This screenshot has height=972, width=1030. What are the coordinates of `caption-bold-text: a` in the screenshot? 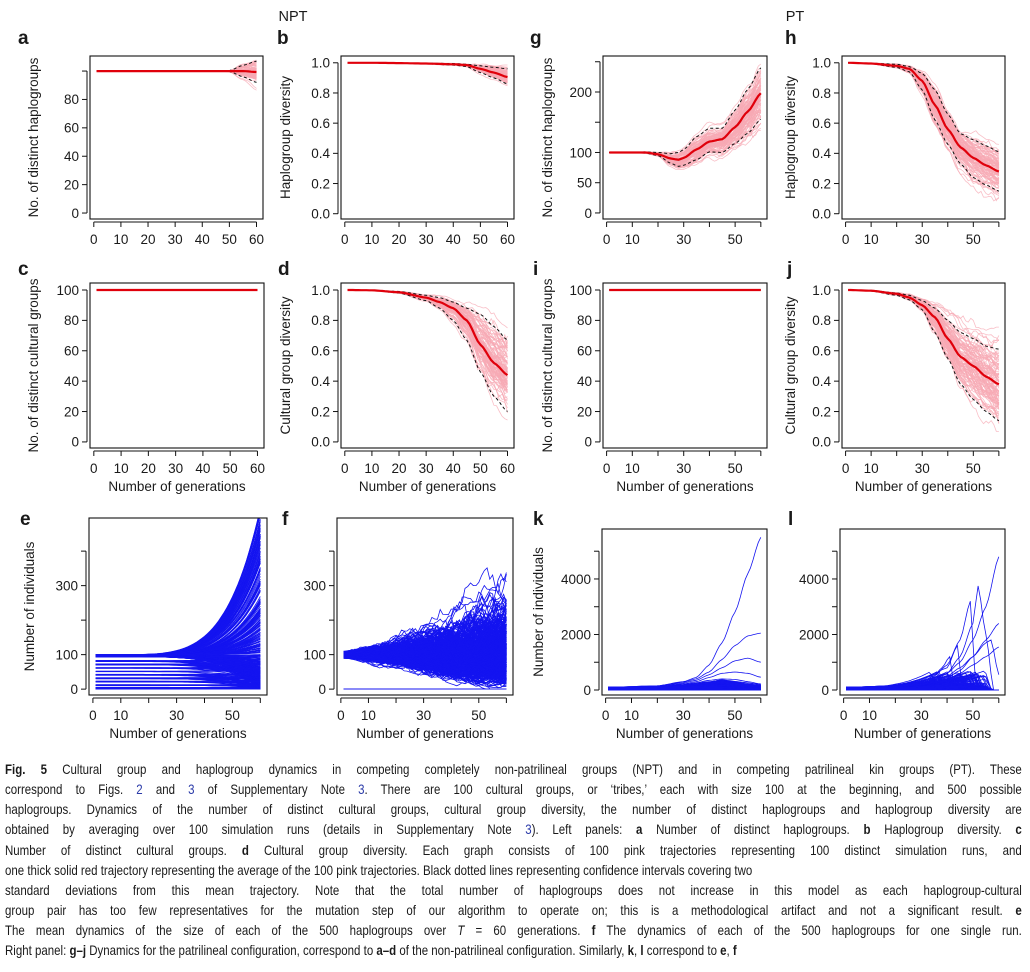 It's located at (639, 829).